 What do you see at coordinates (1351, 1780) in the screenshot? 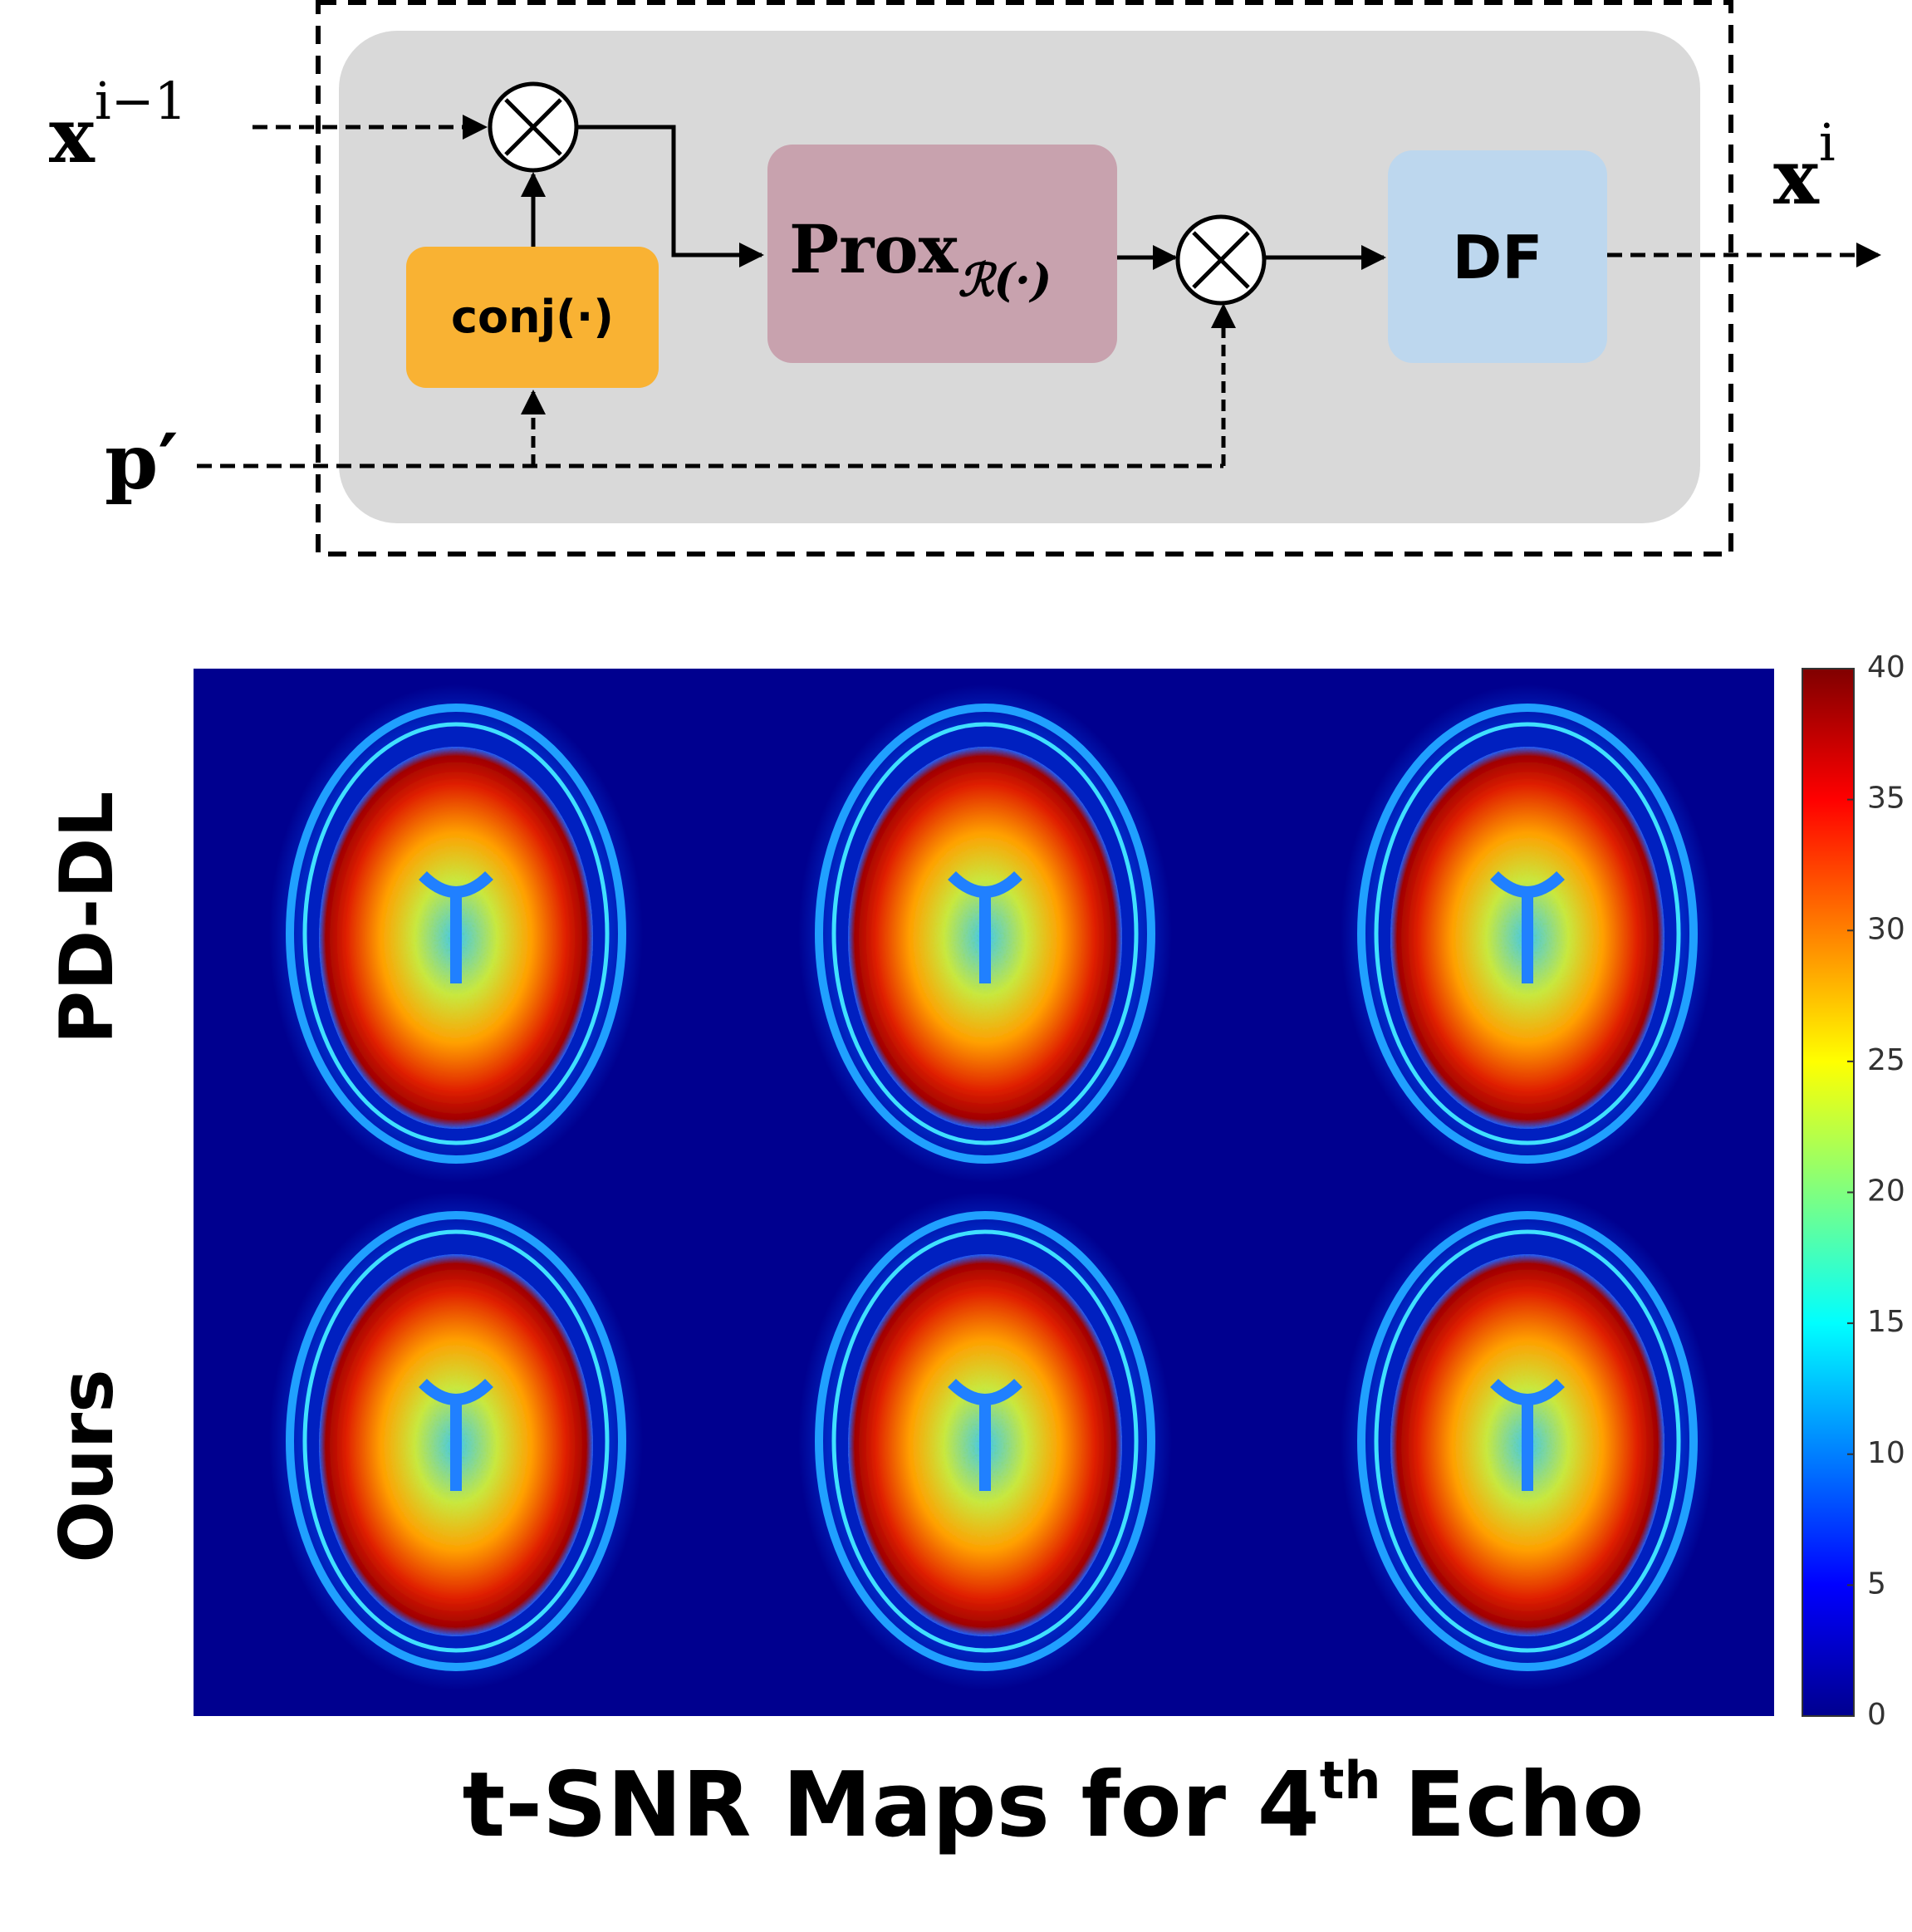
I see `title-sup: th` at bounding box center [1351, 1780].